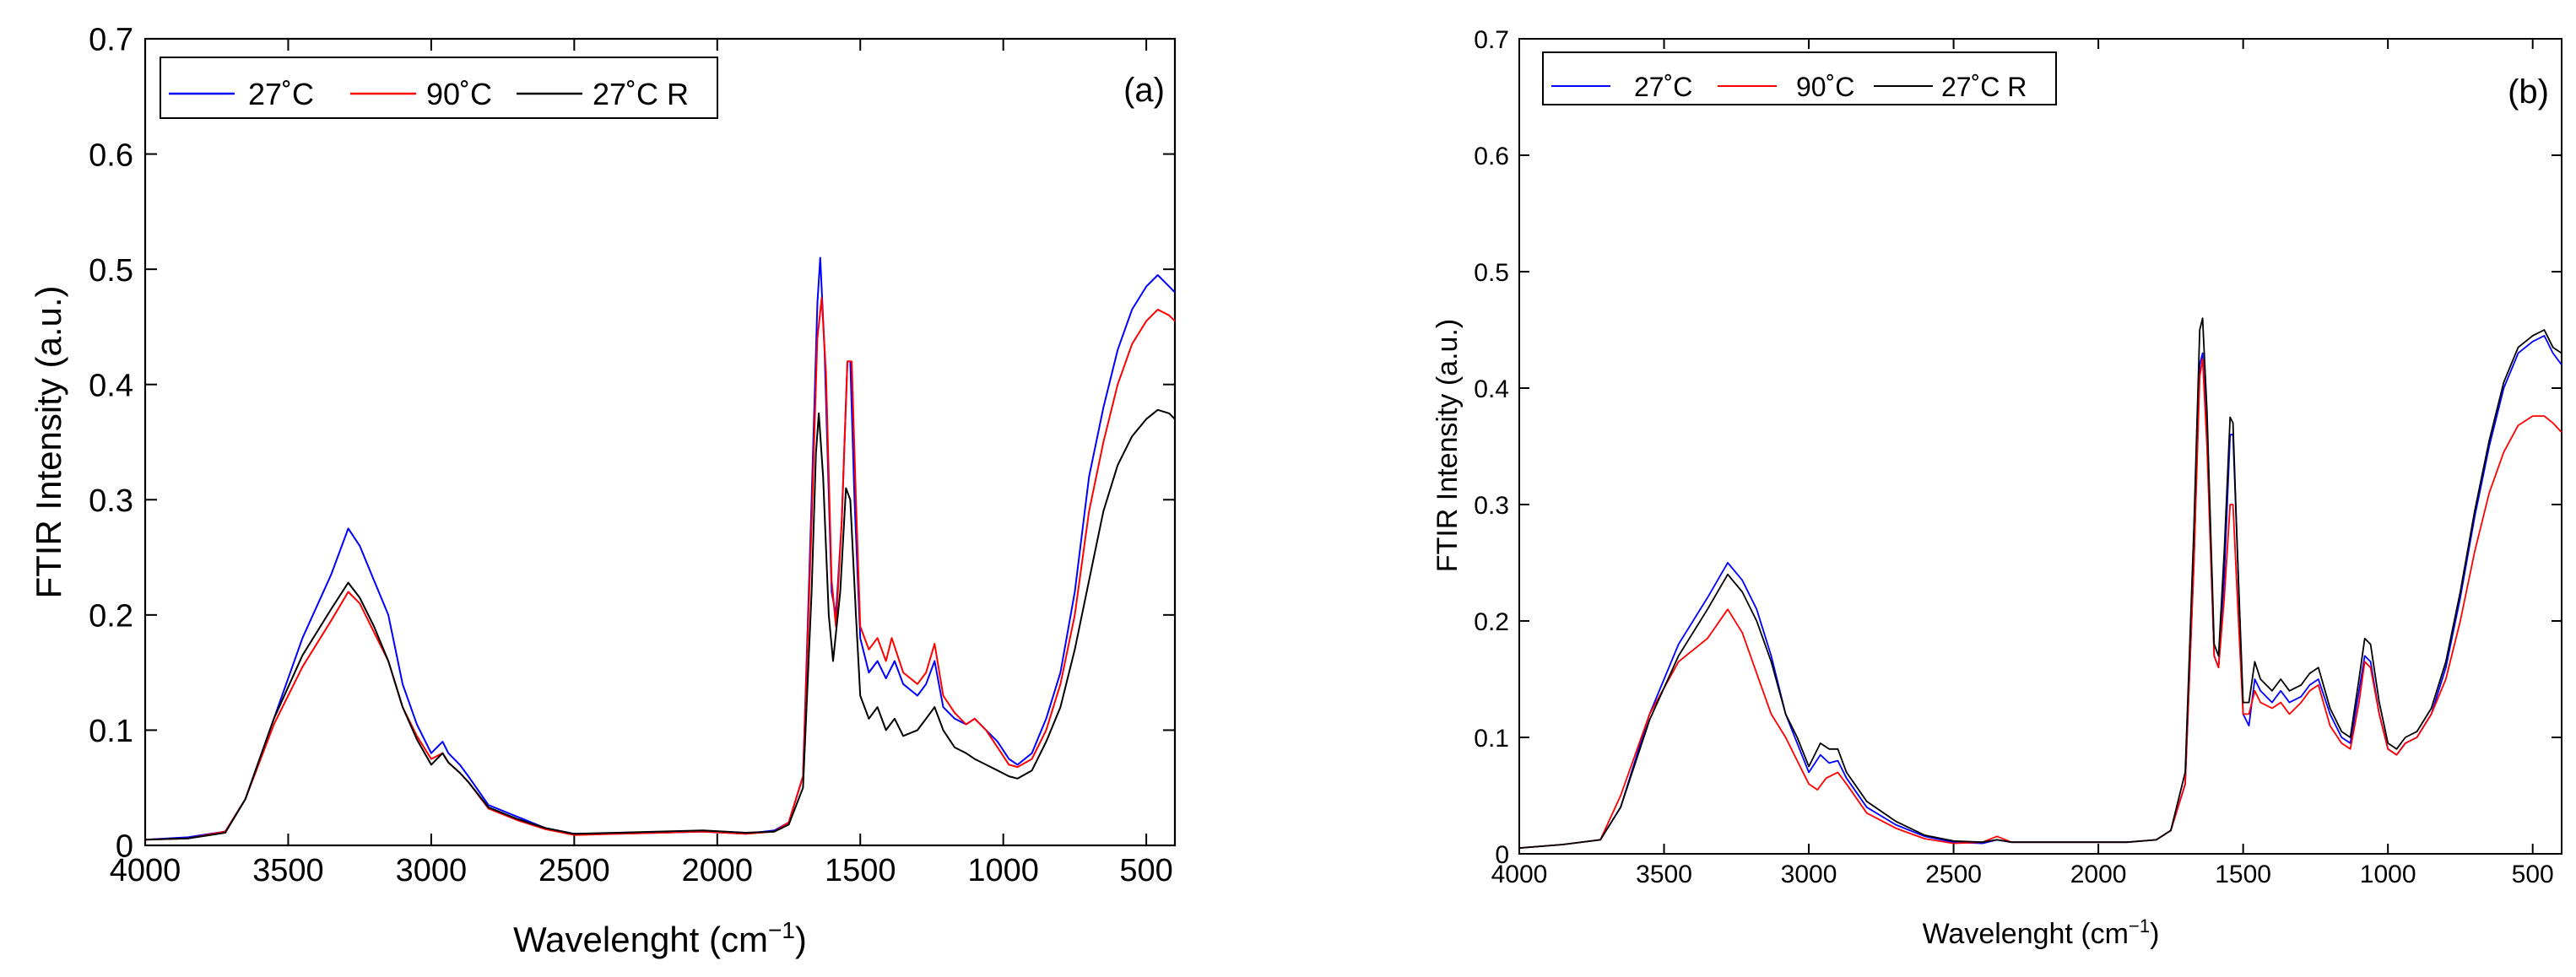  What do you see at coordinates (2154, 934) in the screenshot?
I see `panel-b-xlabel-close: )` at bounding box center [2154, 934].